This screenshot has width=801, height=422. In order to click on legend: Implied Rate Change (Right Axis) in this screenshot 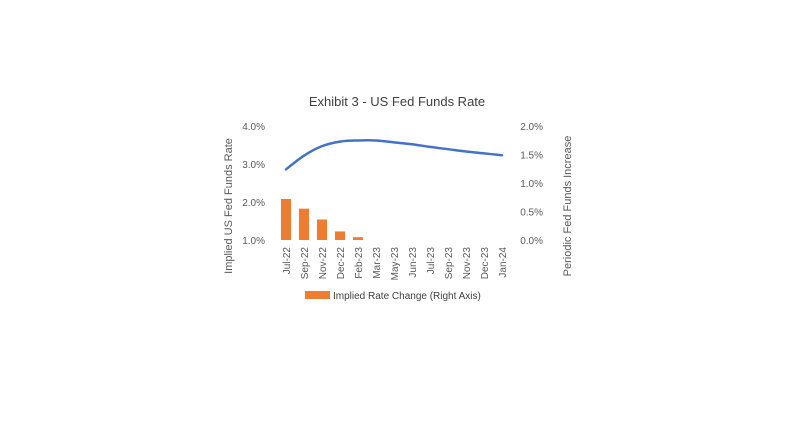, I will do `click(393, 296)`.